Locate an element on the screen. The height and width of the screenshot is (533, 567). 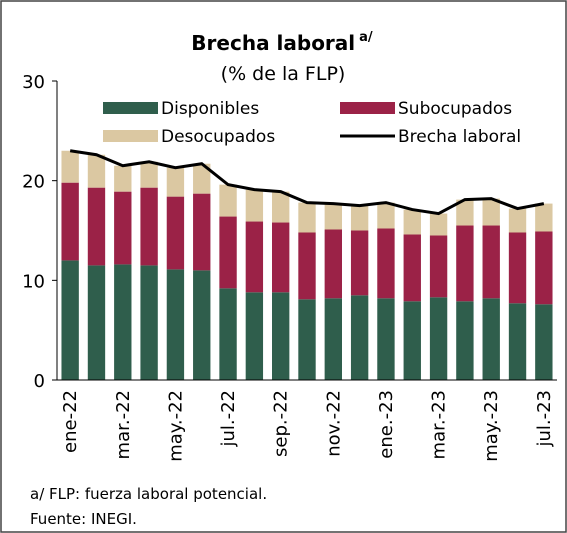
y-tick-label: 20 is located at coordinates (33, 182).